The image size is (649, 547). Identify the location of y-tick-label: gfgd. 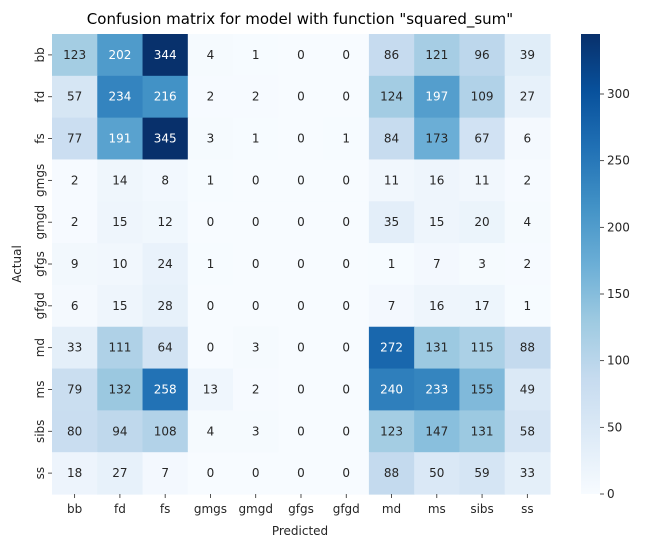
(40, 305).